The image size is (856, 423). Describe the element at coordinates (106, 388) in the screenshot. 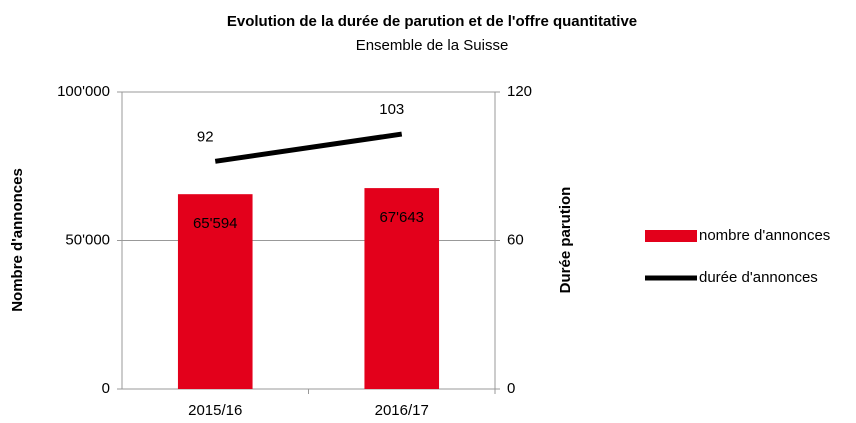

I see `y-tick-label: 0` at that location.